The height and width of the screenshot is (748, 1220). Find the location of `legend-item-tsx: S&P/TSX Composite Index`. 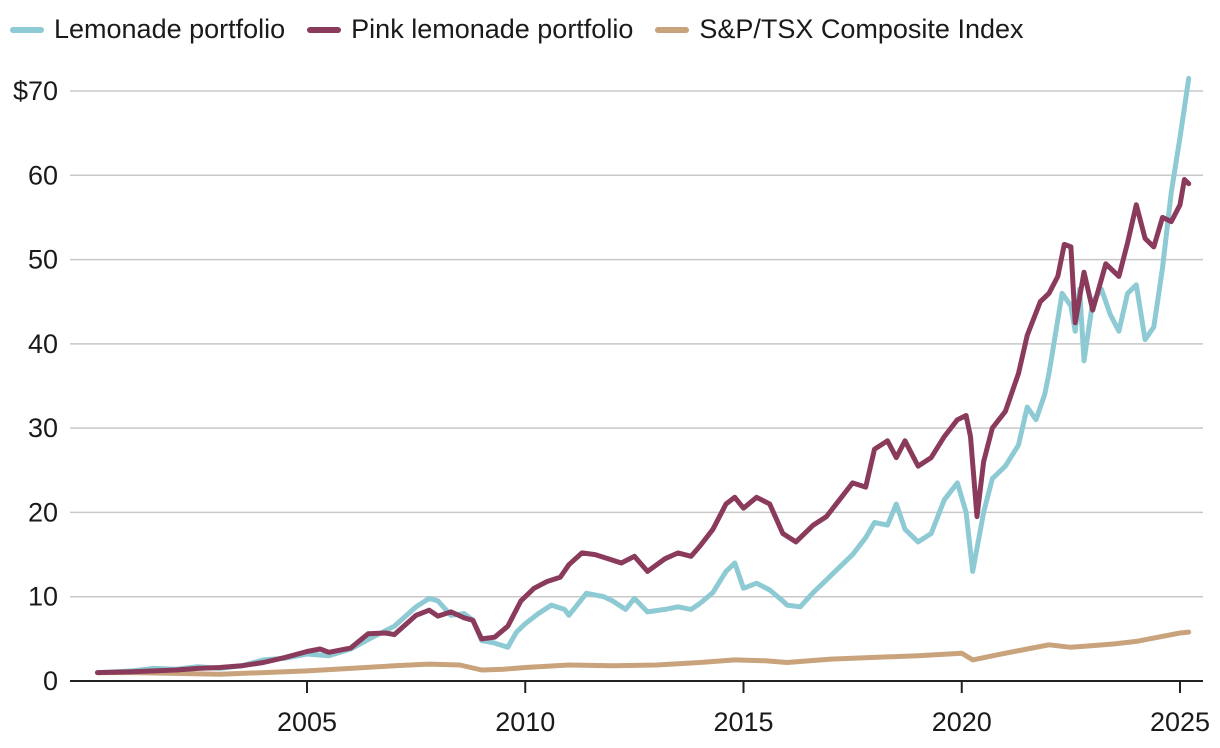

legend-item-tsx: S&P/TSX Composite Index is located at coordinates (839, 29).